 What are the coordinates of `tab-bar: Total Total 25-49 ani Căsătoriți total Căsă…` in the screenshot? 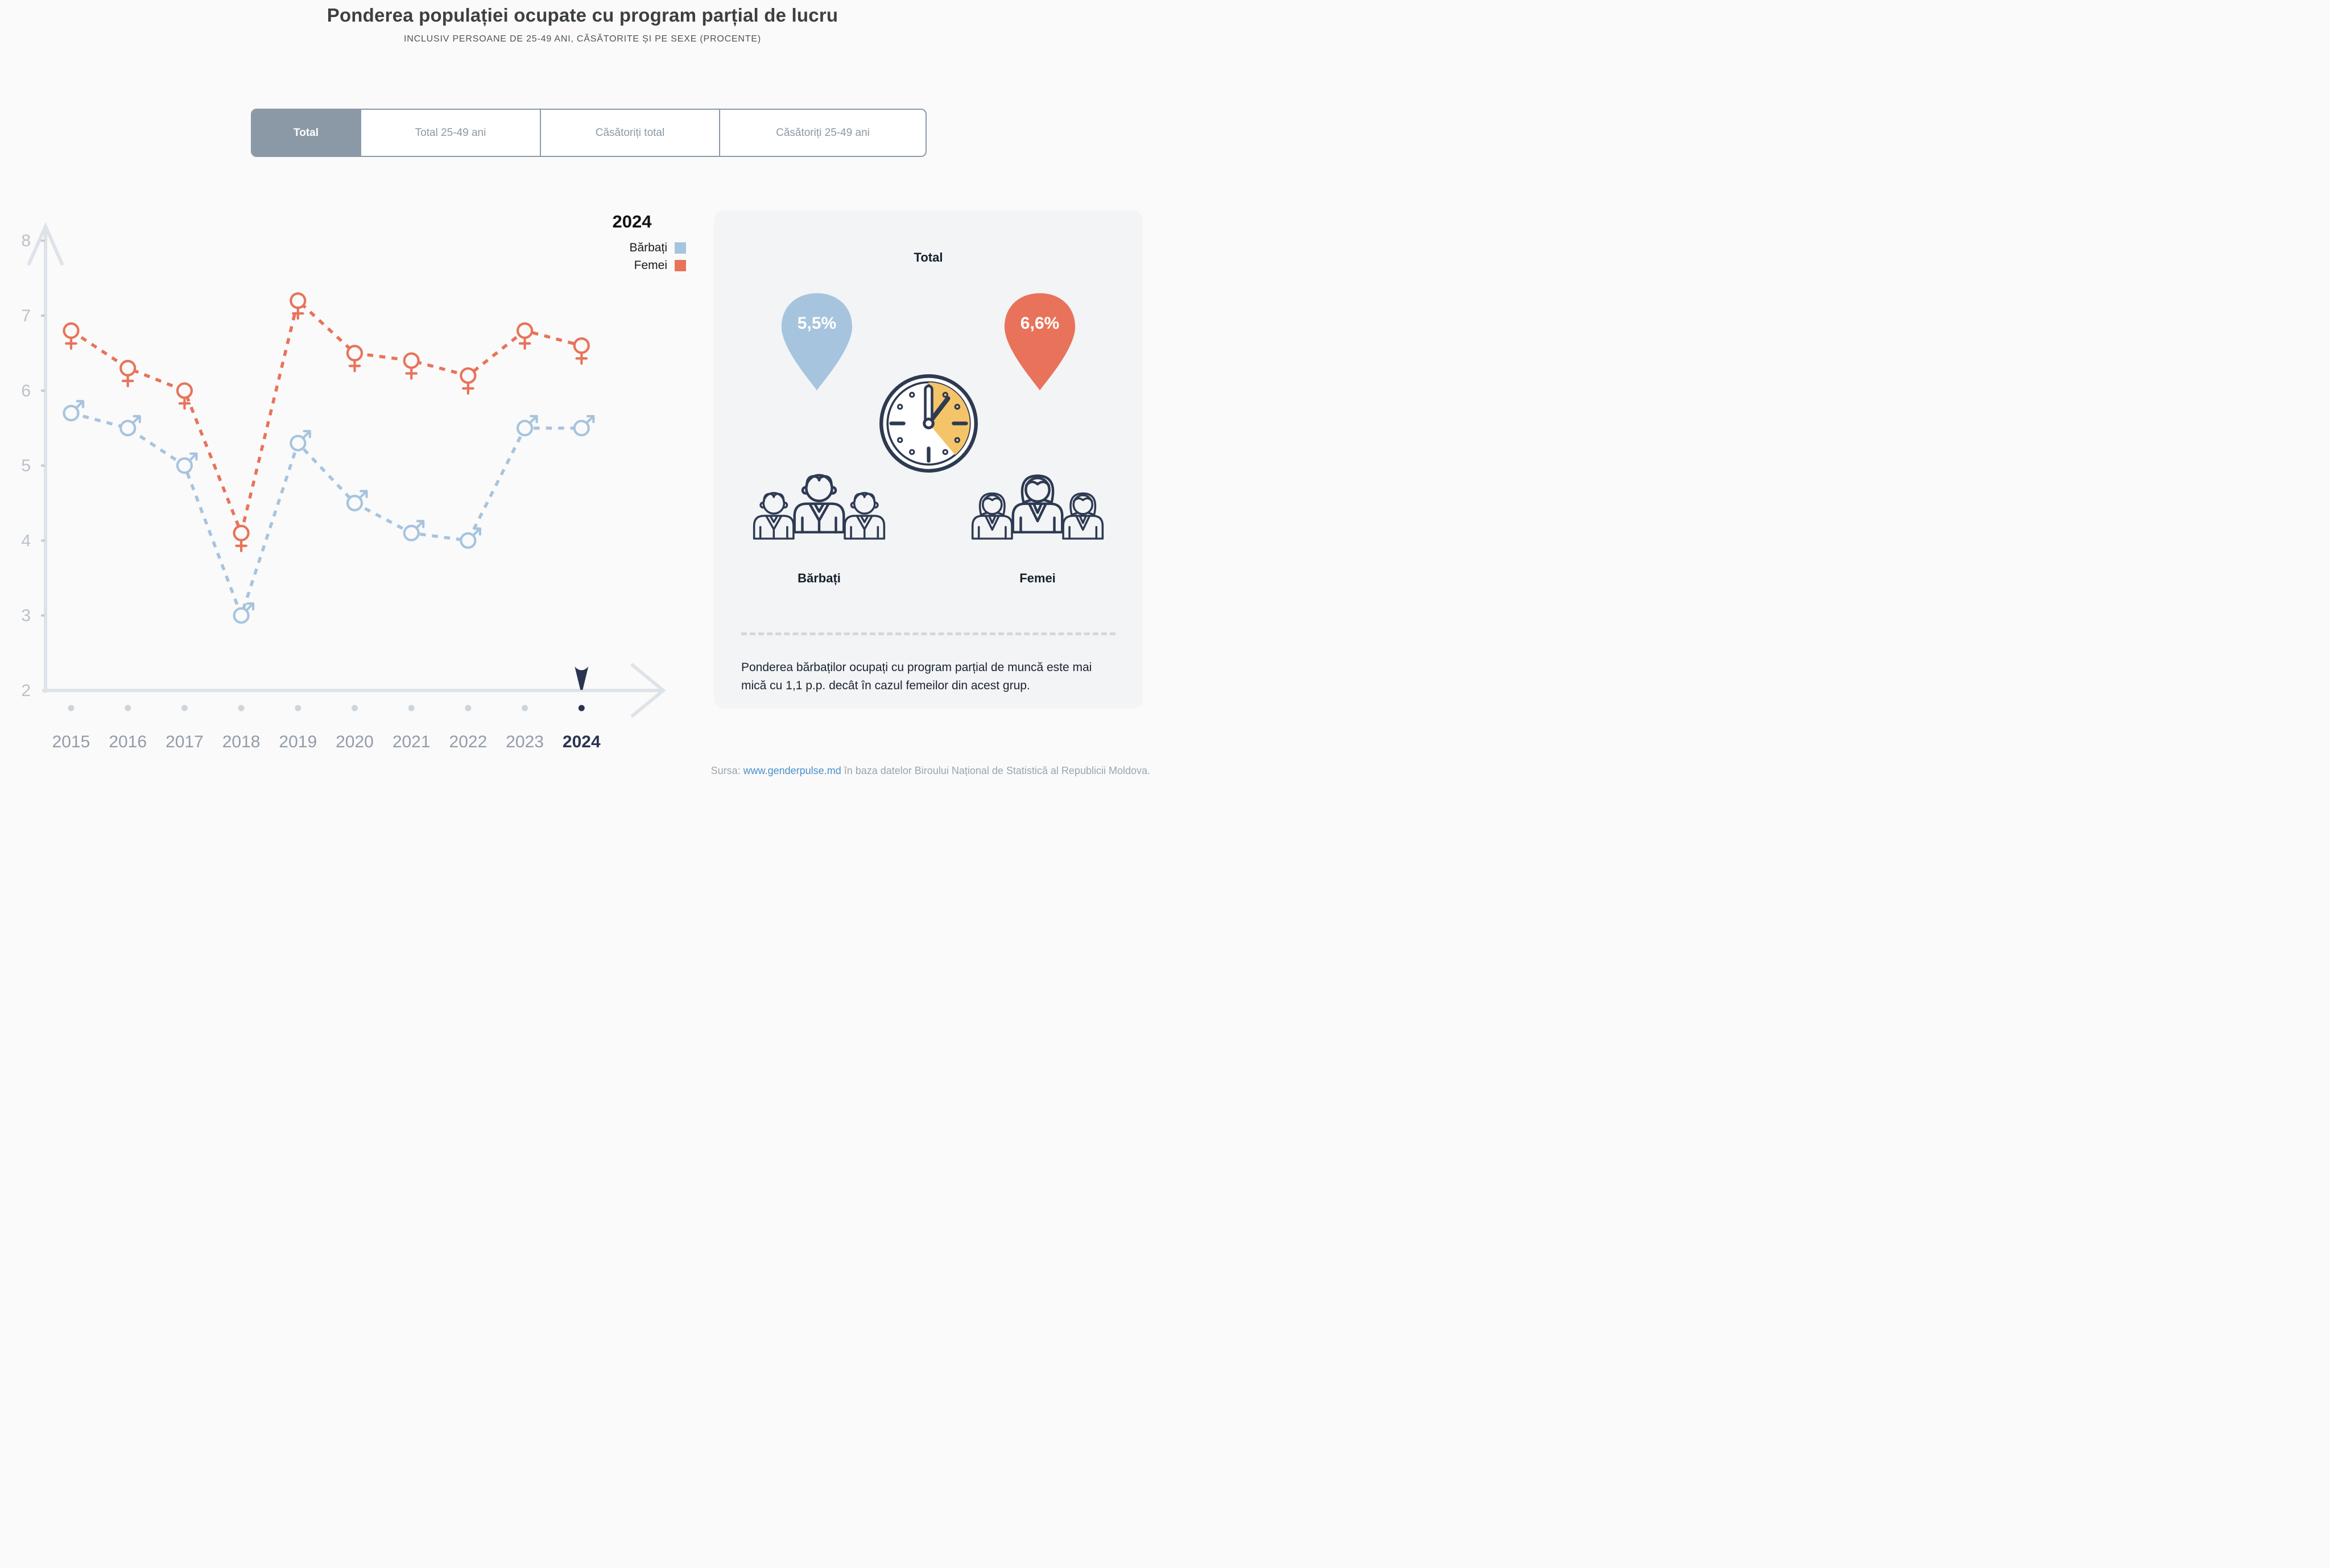 It's located at (589, 133).